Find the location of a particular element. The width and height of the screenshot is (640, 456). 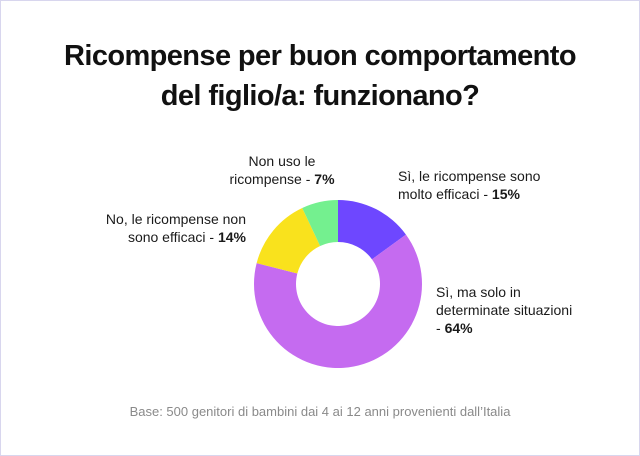

slice-no-rewards is located at coordinates (320, 223).